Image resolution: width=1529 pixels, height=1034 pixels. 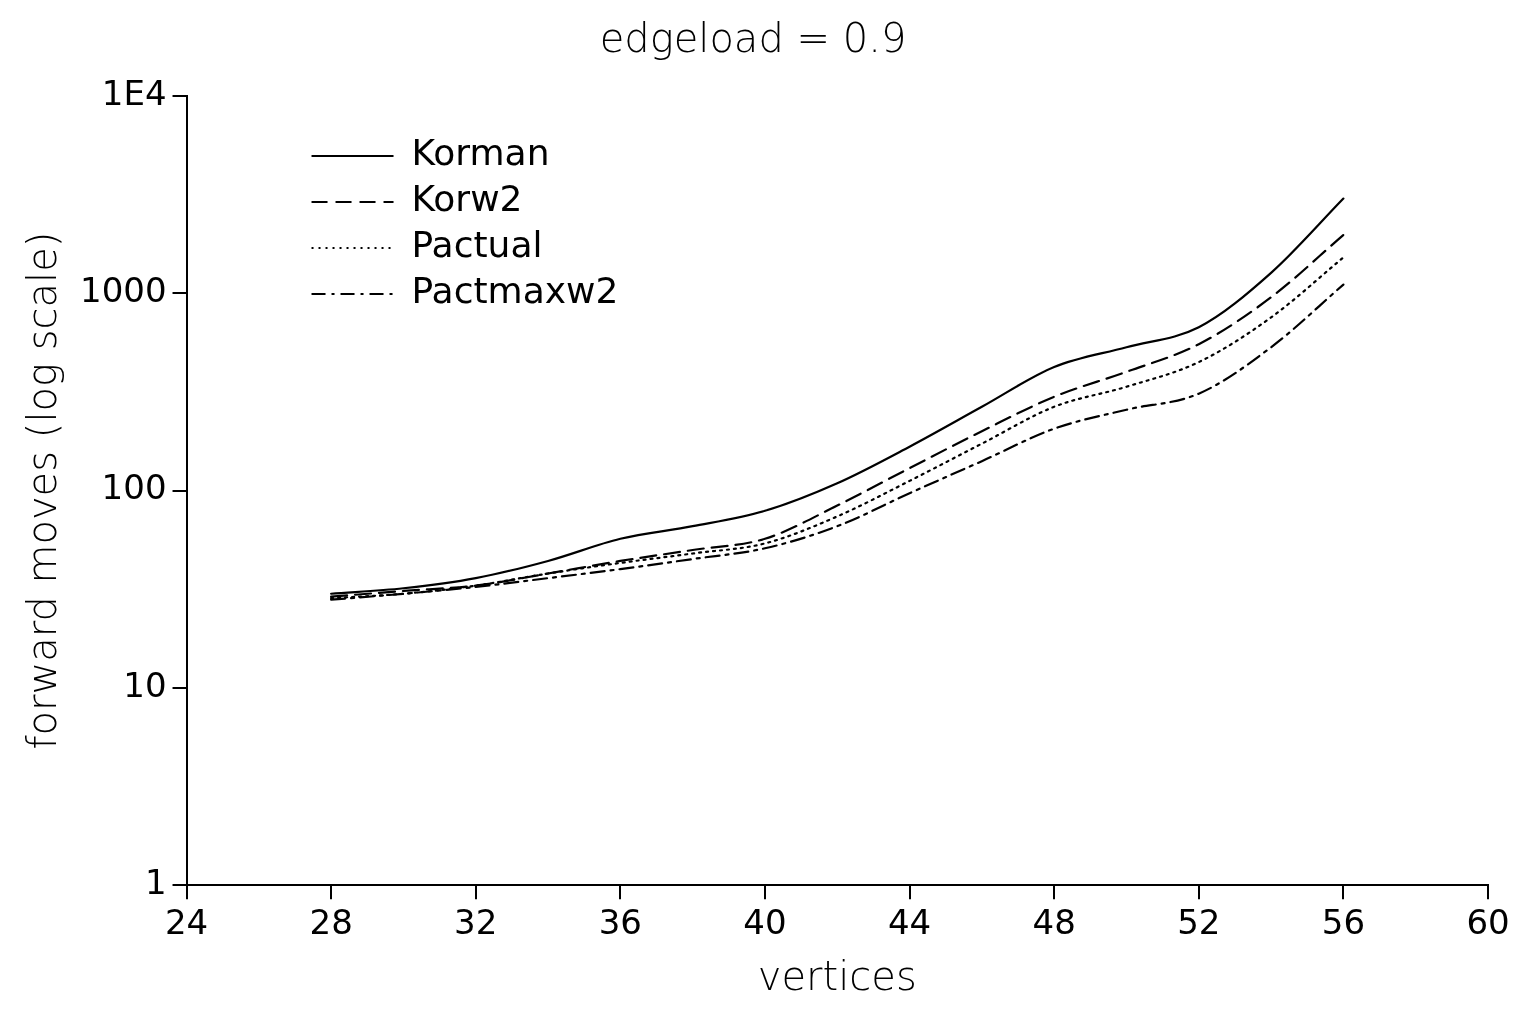 I want to click on x-axis-title: vertices, so click(x=837, y=976).